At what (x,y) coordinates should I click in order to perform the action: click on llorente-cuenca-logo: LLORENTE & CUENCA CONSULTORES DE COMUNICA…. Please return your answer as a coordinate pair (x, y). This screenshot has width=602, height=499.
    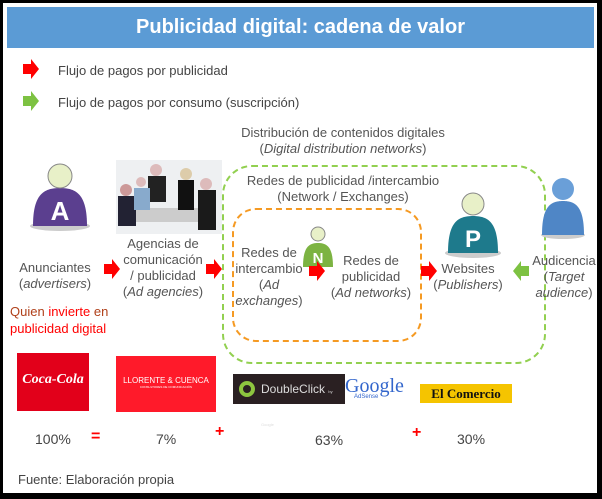
    Looking at the image, I should click on (166, 384).